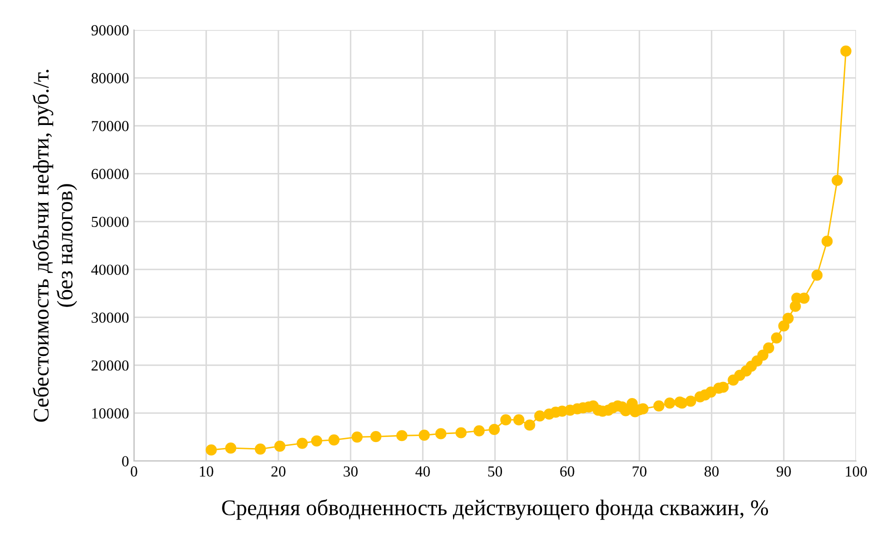 The image size is (881, 546). I want to click on y-tick-label: 10000, so click(110, 413).